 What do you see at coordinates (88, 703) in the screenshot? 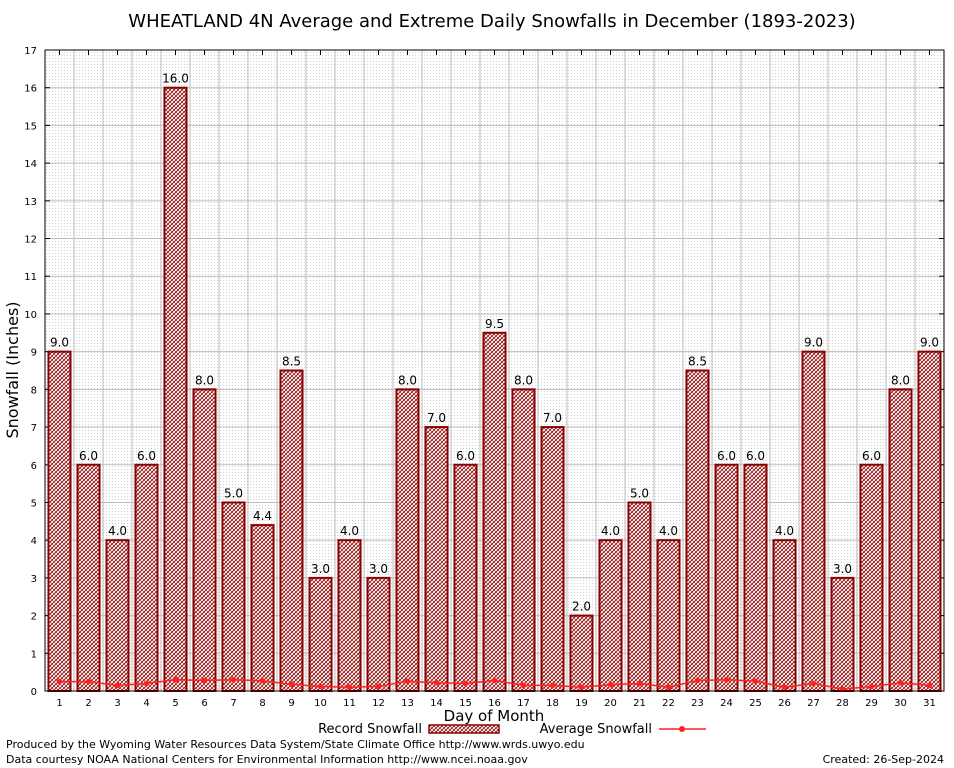
I see `x-tick-label: 2` at bounding box center [88, 703].